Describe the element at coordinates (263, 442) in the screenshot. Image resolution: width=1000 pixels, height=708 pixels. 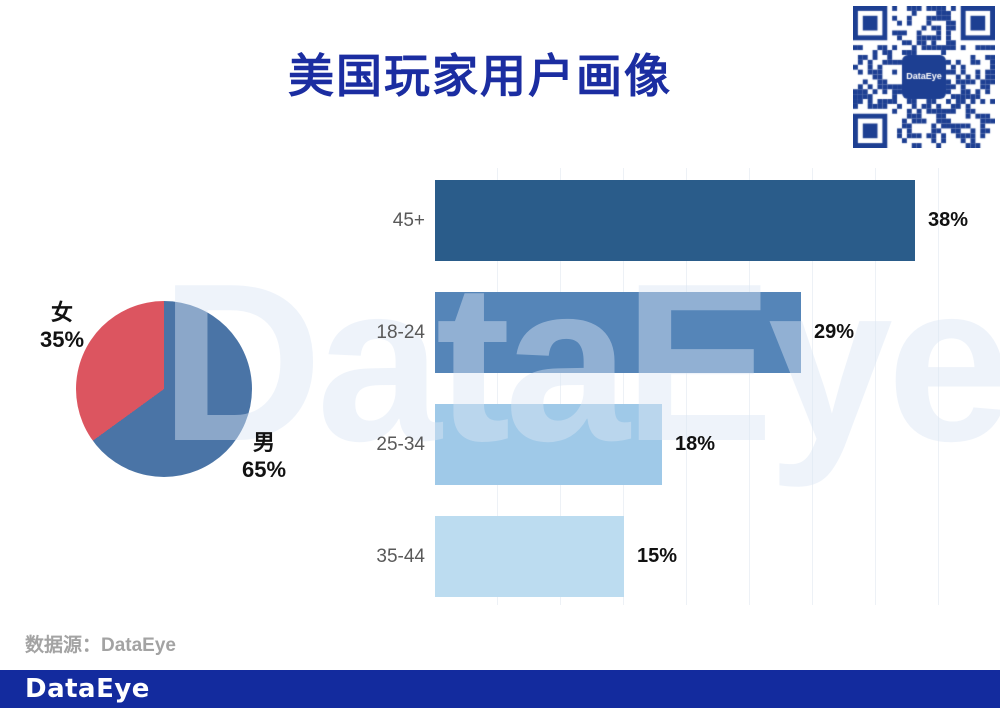
I see `pie-label-male-name: 男` at that location.